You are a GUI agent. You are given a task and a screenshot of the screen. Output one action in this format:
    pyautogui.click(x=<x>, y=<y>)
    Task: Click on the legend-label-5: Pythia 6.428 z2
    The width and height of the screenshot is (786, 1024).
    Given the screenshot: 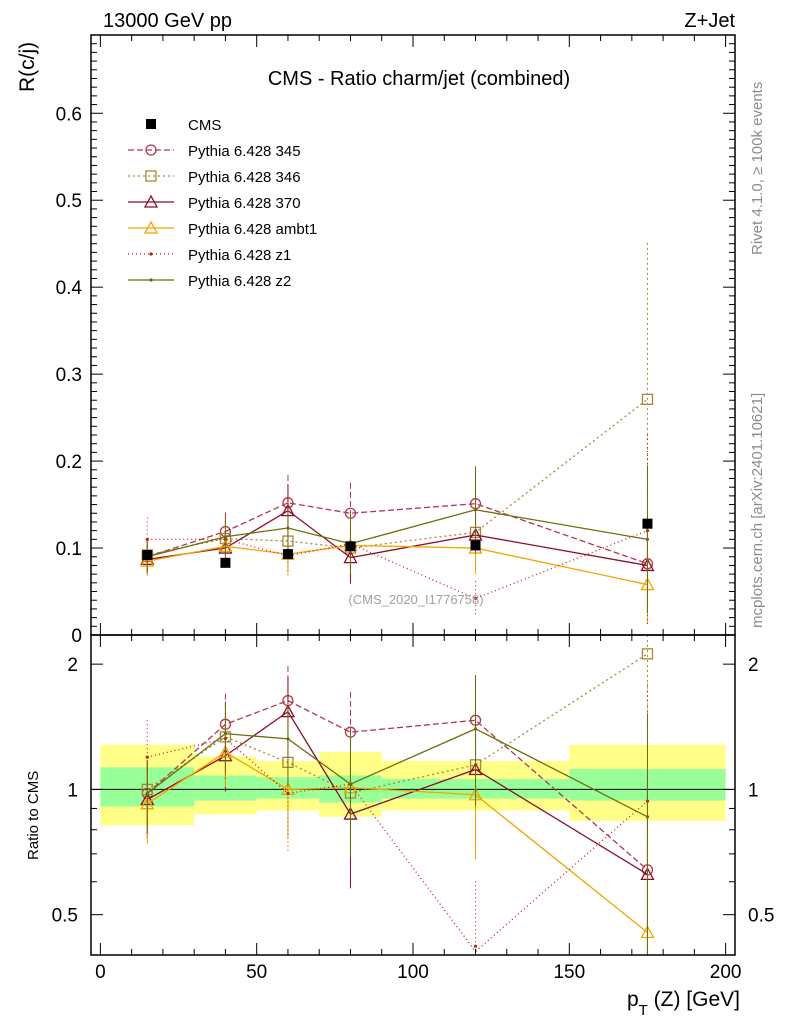 What is the action you would take?
    pyautogui.click(x=239, y=281)
    